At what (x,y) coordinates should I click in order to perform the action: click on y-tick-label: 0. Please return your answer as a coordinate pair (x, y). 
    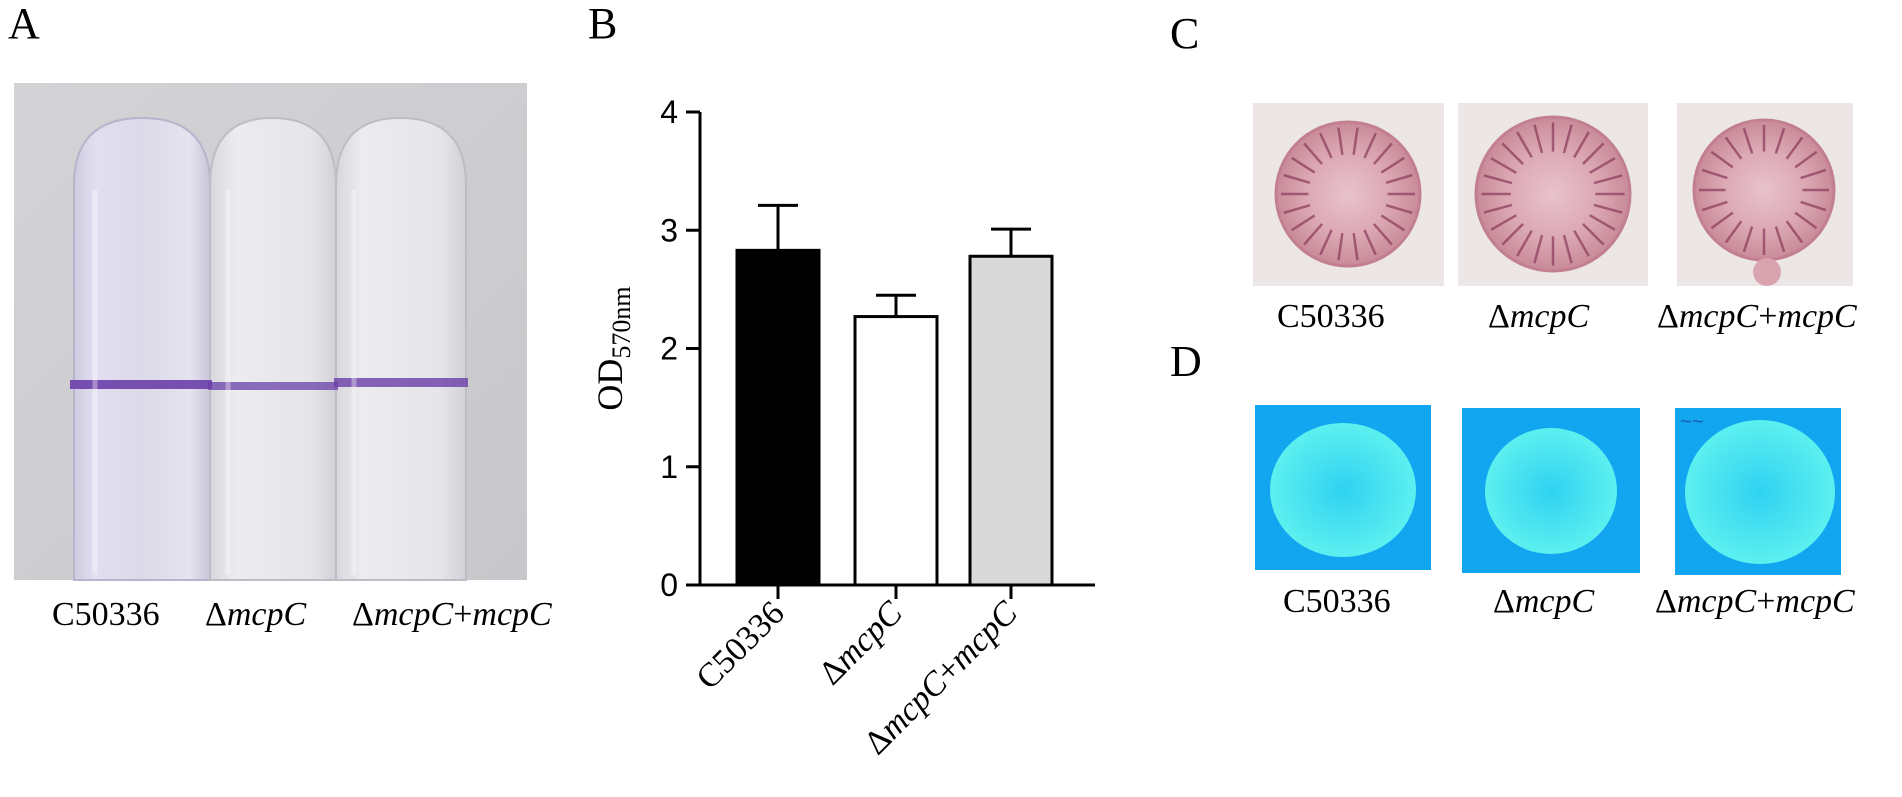
    Looking at the image, I should click on (669, 585).